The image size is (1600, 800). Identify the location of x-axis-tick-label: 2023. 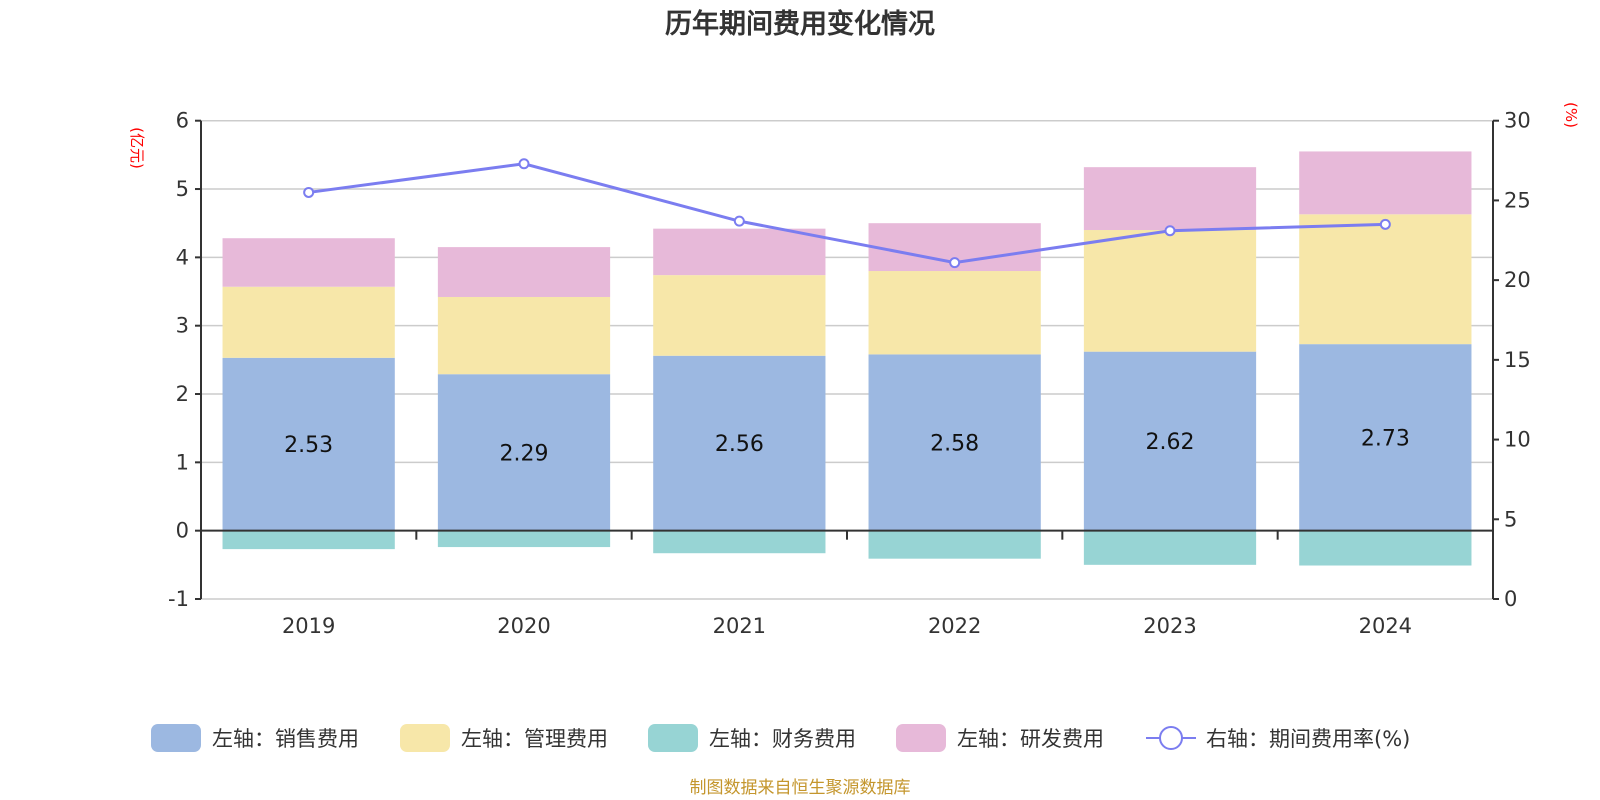
(1169, 626).